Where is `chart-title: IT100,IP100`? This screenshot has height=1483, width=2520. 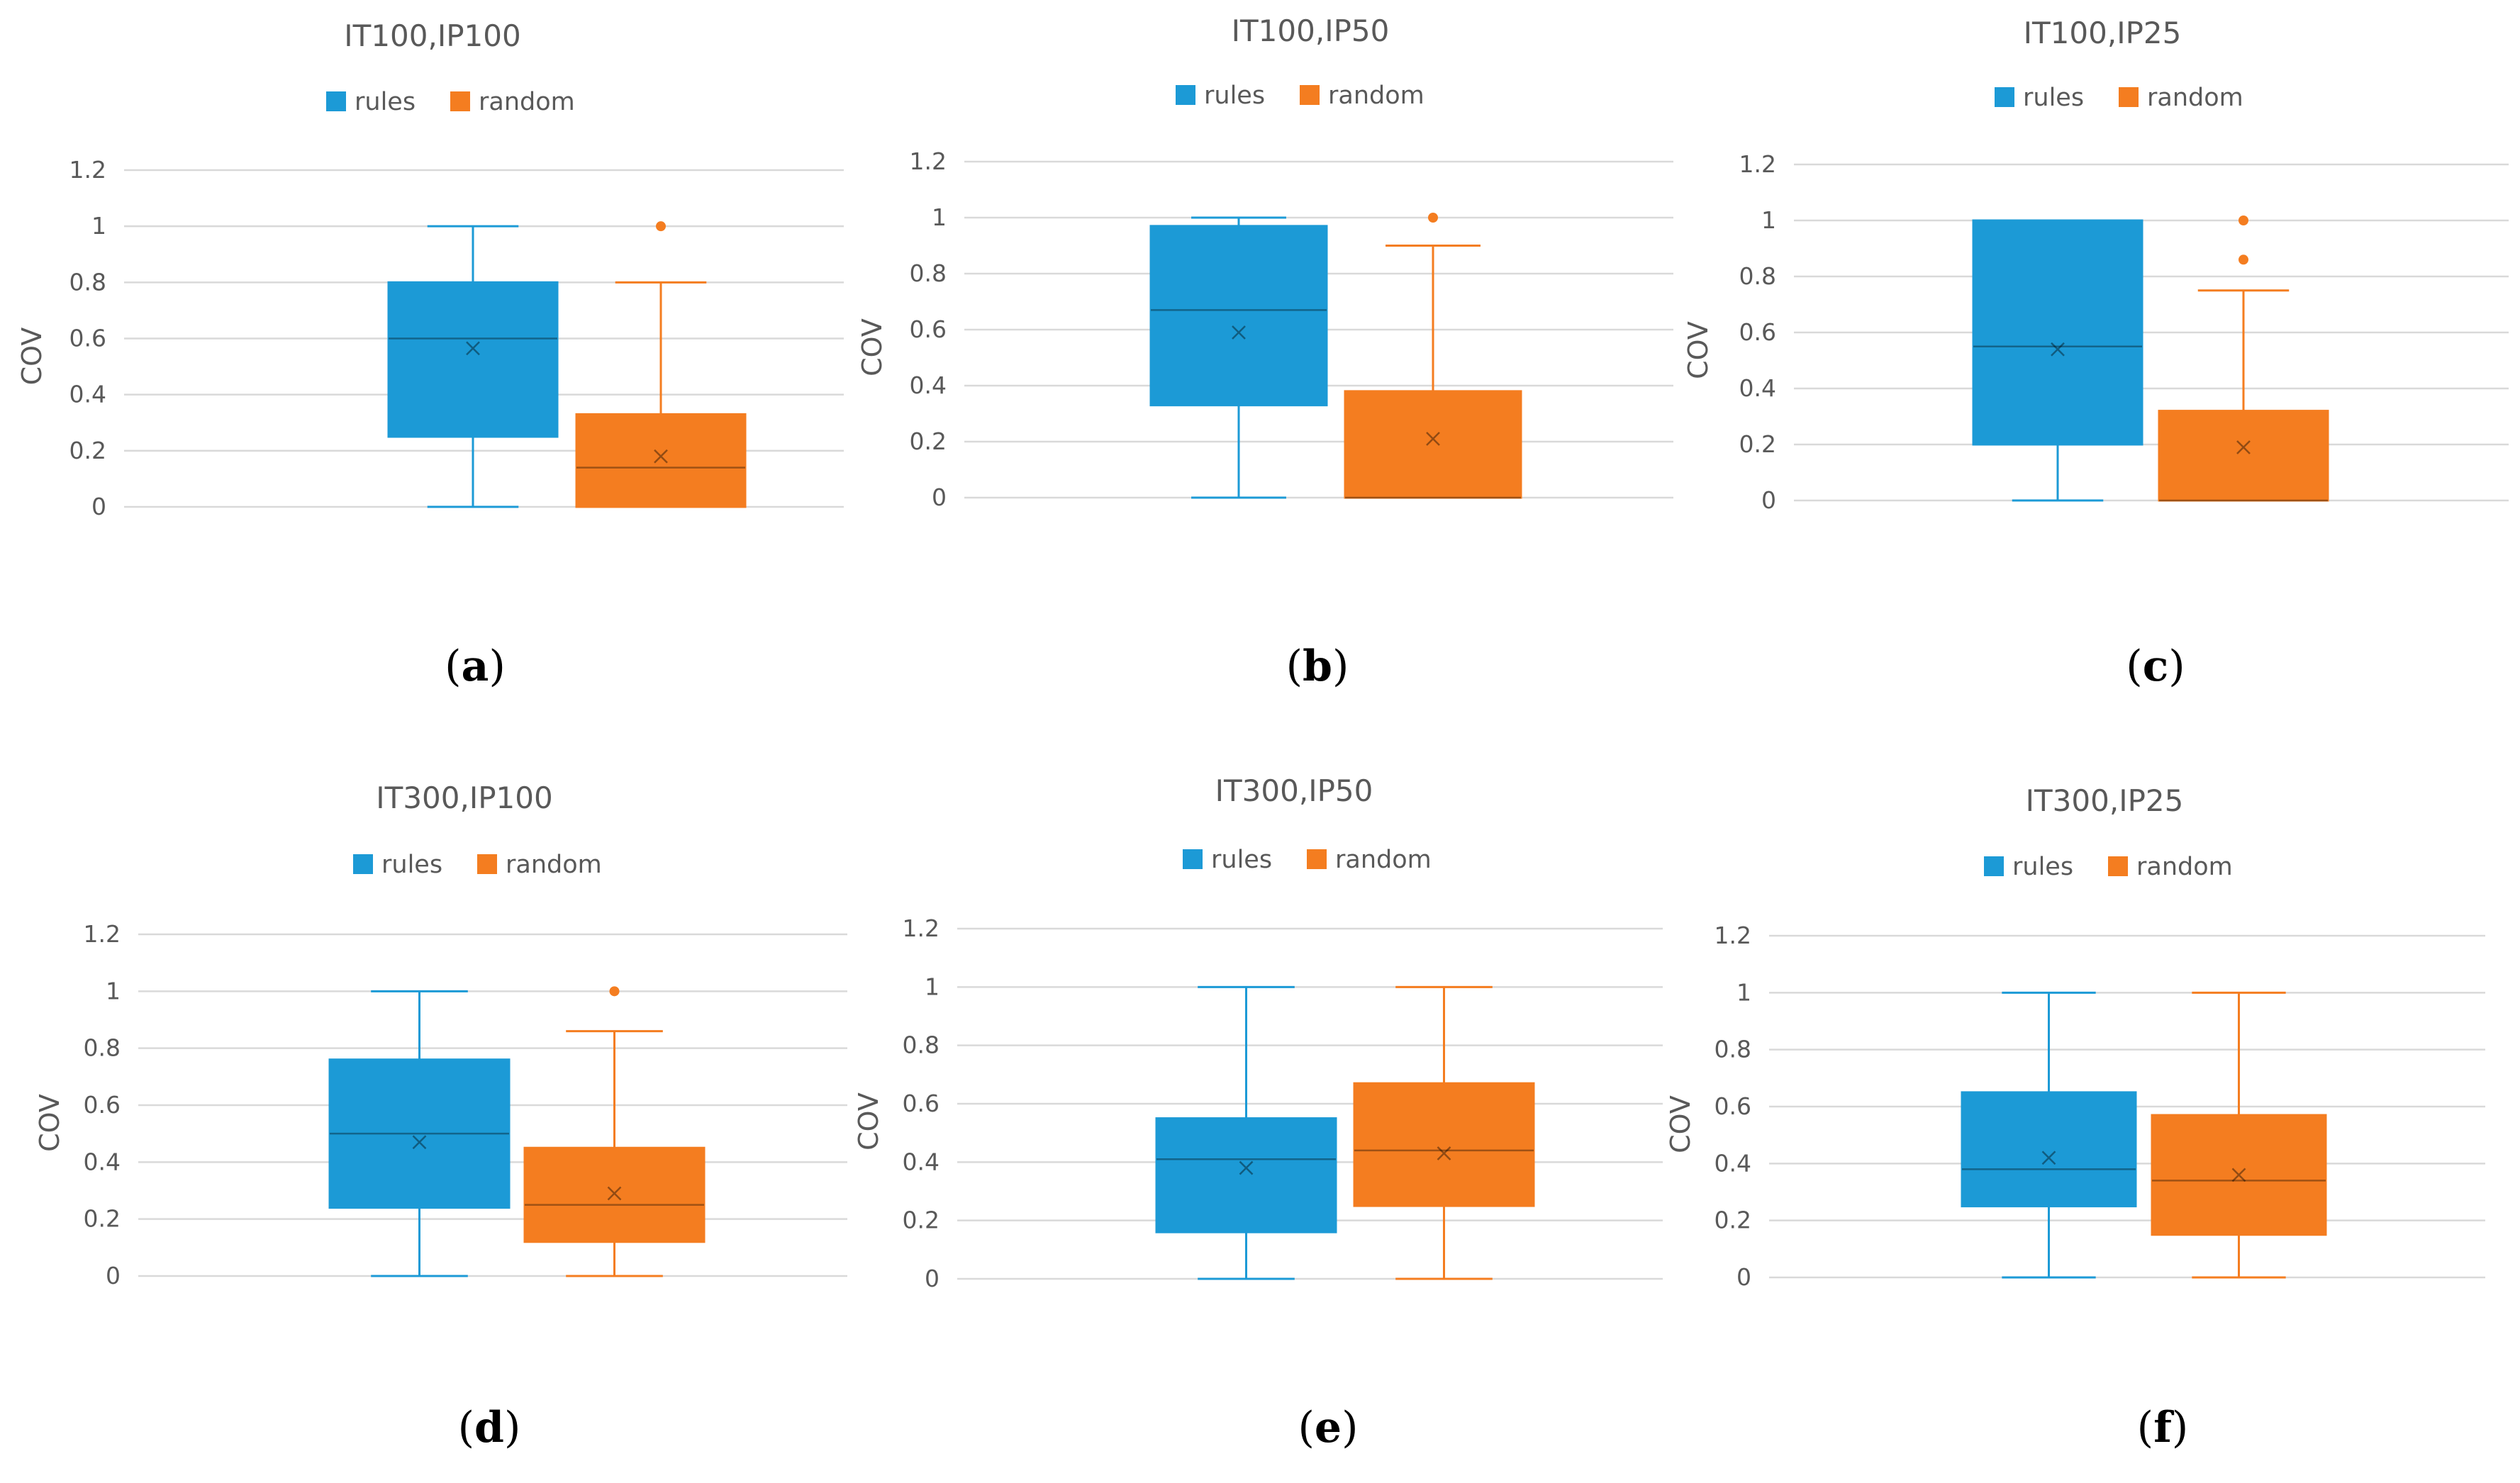
chart-title: IT100,IP100 is located at coordinates (432, 36).